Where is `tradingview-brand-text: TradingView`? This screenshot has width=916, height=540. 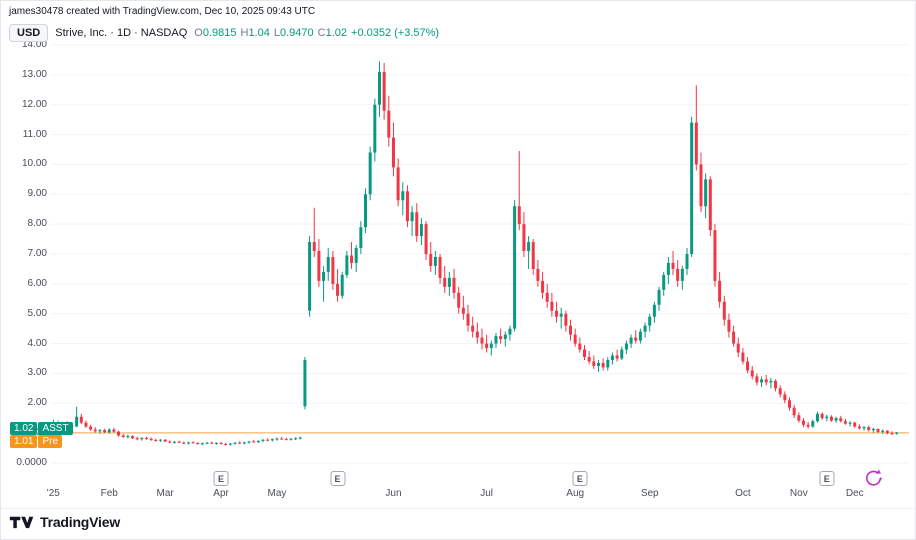
tradingview-brand-text: TradingView is located at coordinates (80, 522).